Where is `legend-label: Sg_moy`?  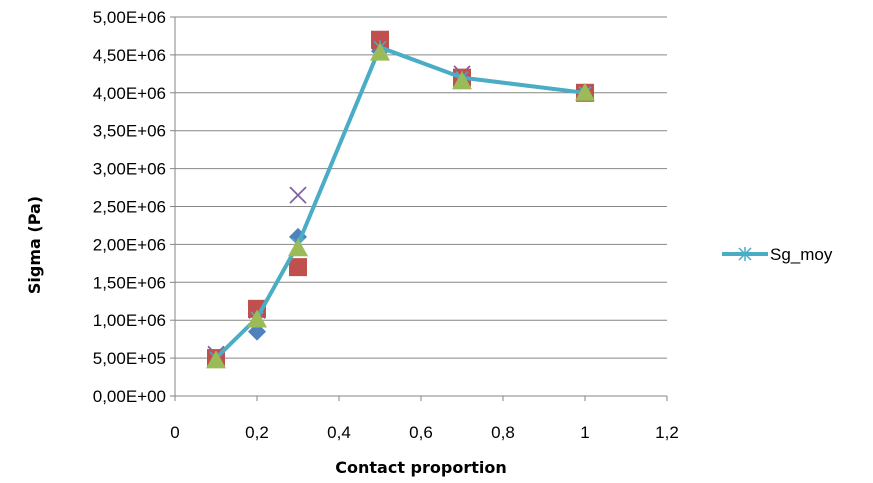
legend-label: Sg_moy is located at coordinates (801, 254).